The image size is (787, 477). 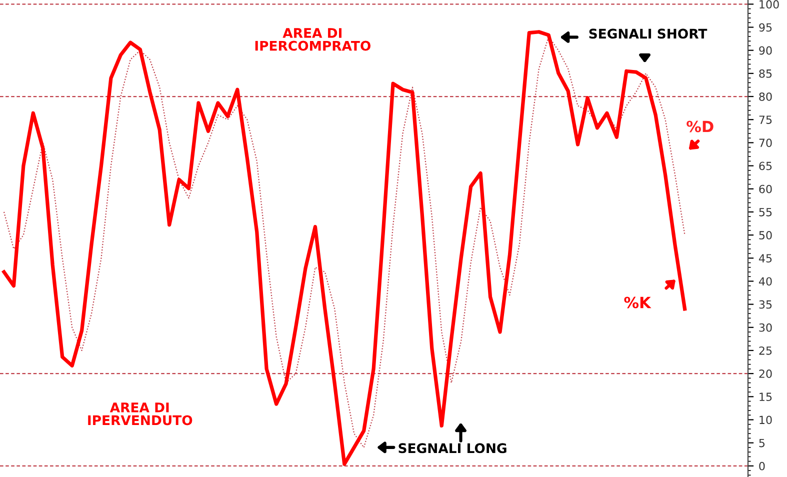 I want to click on y-tick-label: 5, so click(x=762, y=443).